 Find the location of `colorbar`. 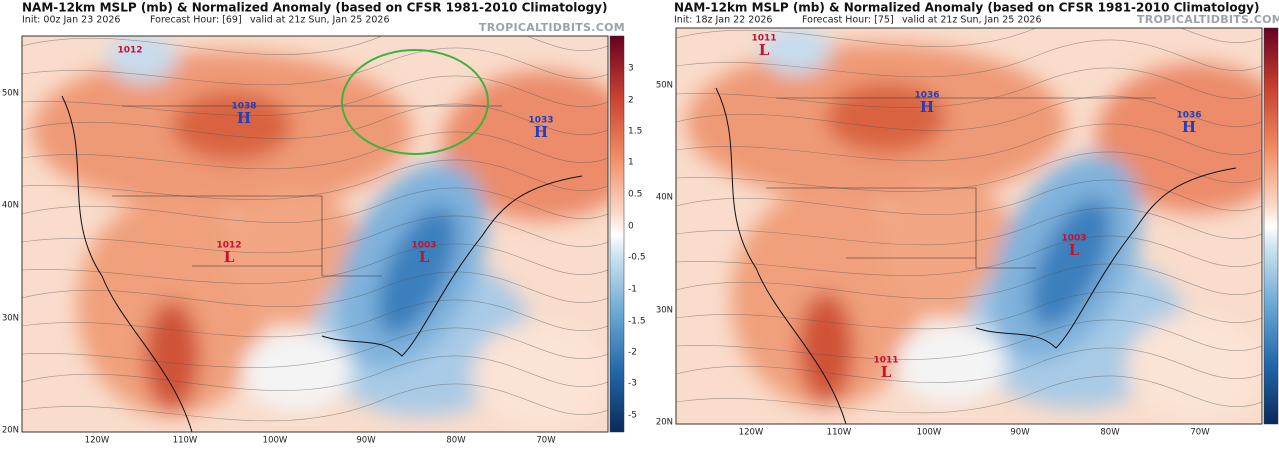

colorbar is located at coordinates (617, 234).